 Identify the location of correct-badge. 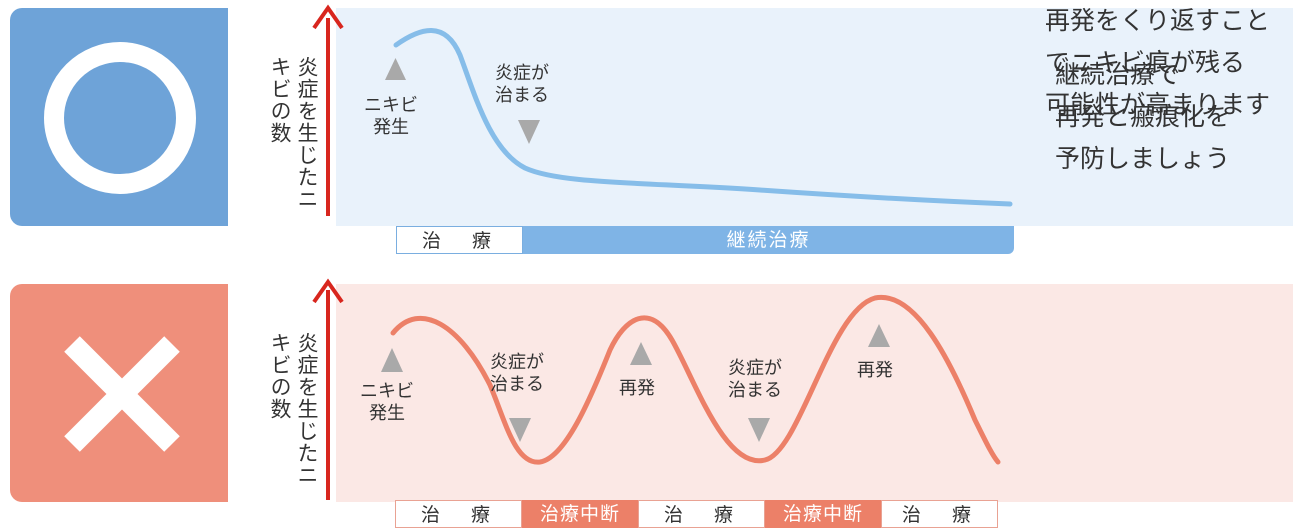
(119, 117).